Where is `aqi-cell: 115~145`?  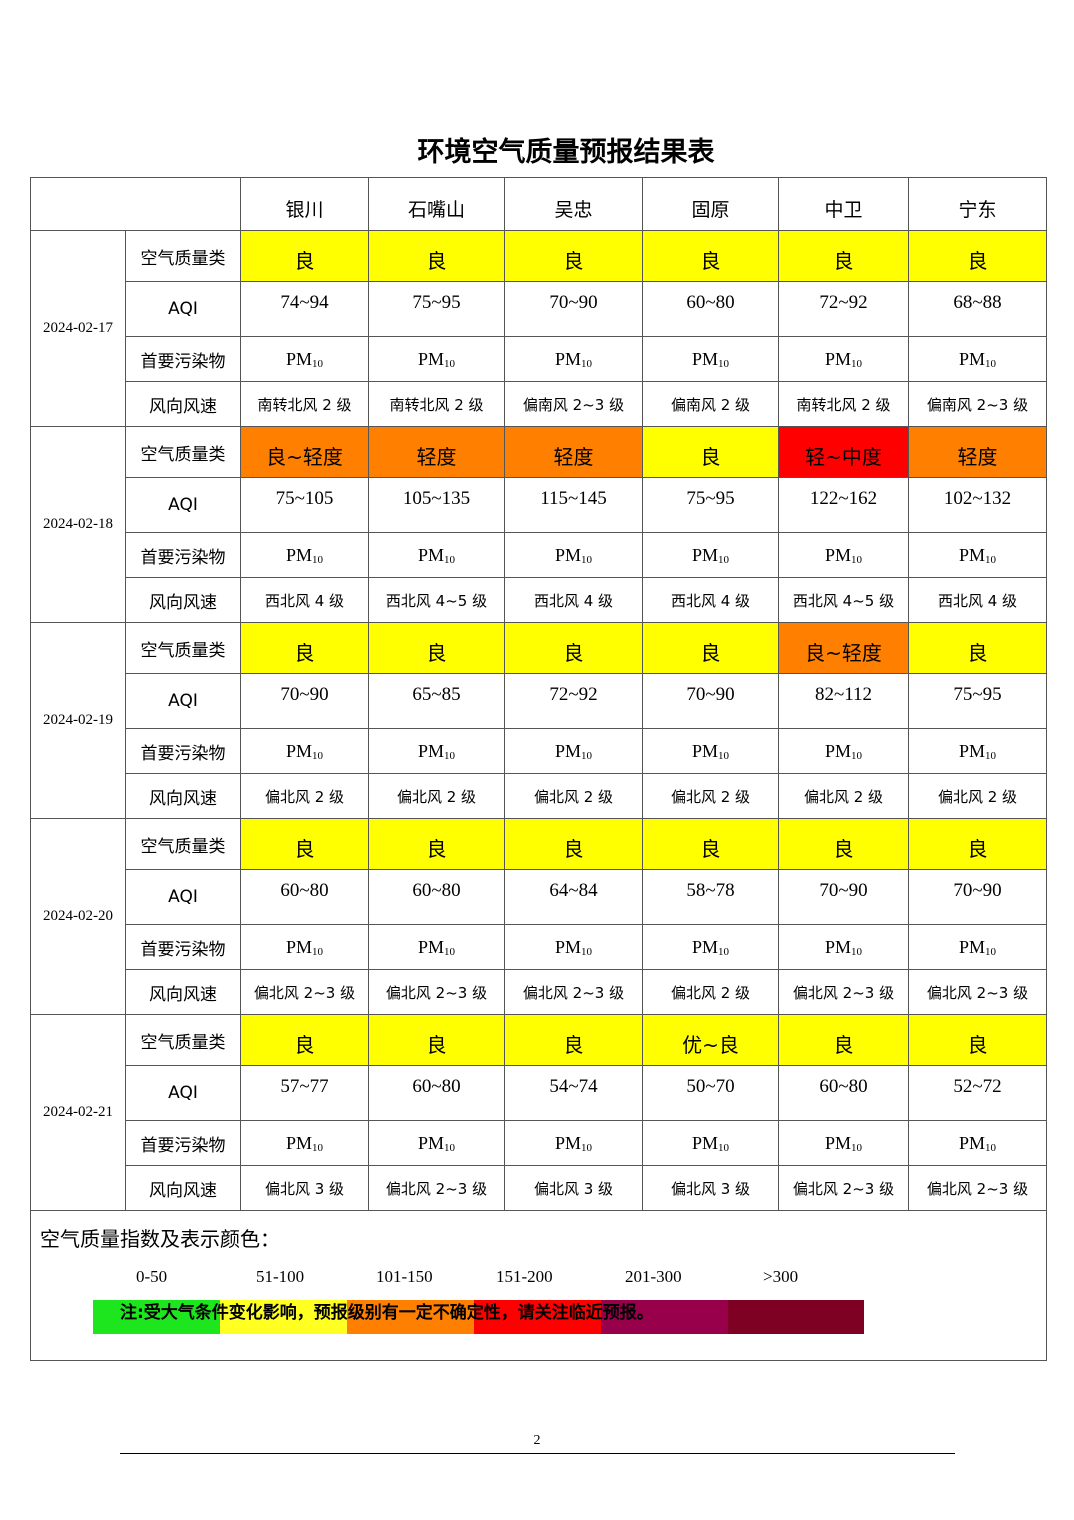 aqi-cell: 115~145 is located at coordinates (573, 505).